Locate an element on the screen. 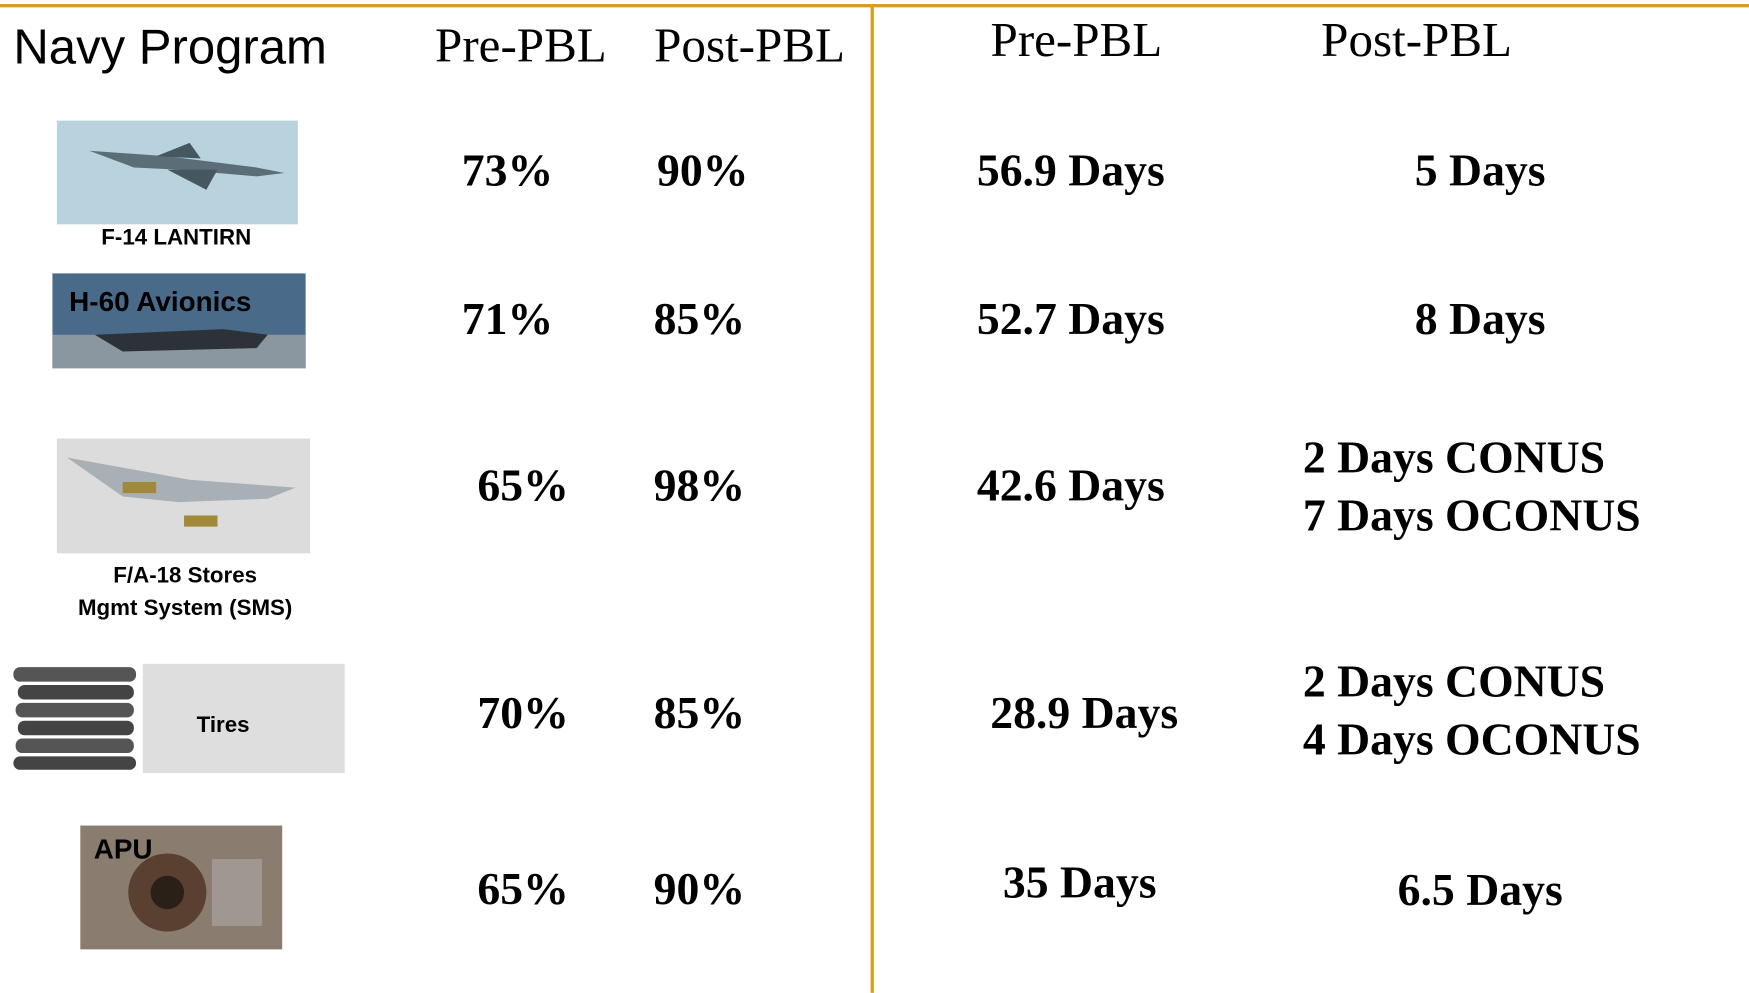 This screenshot has width=1749, height=993. program-label: APU is located at coordinates (123, 849).